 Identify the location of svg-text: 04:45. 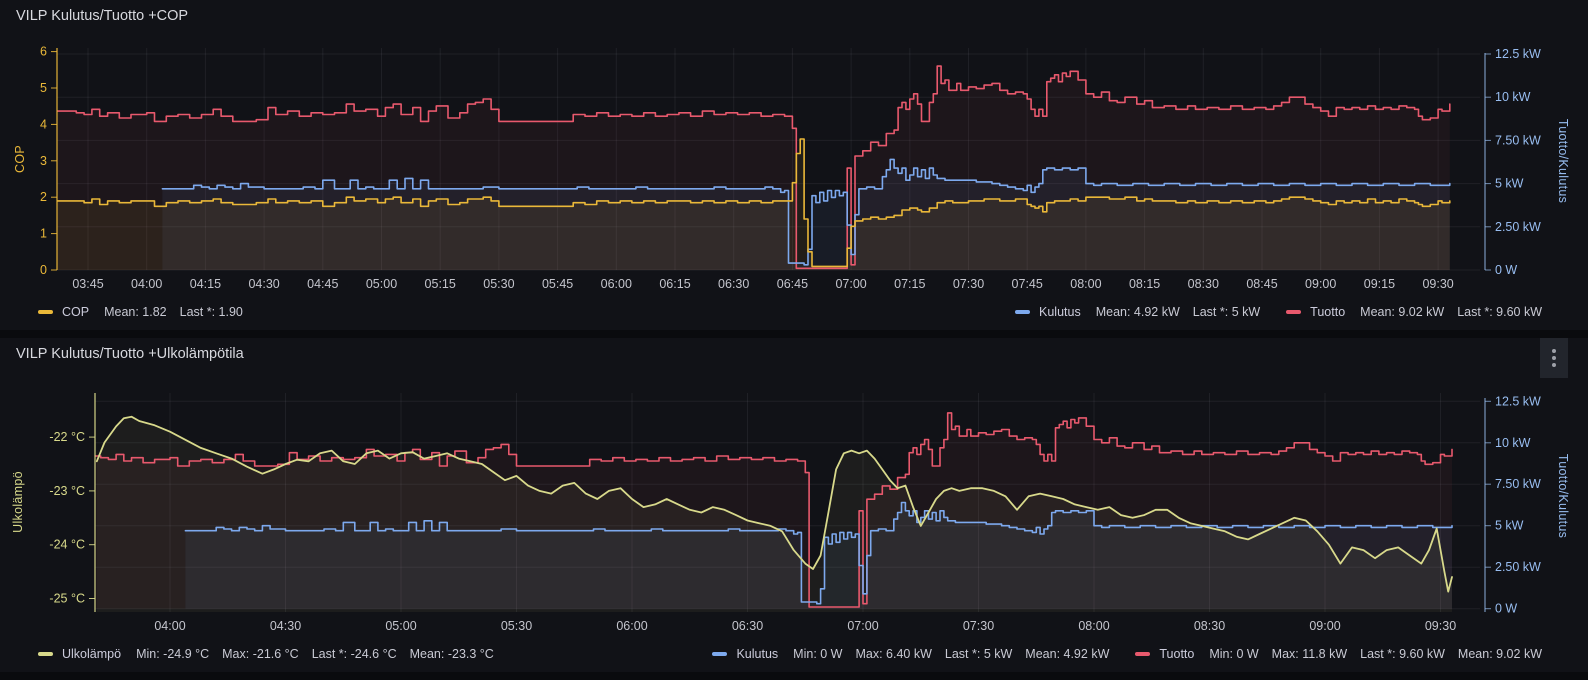
(322, 284).